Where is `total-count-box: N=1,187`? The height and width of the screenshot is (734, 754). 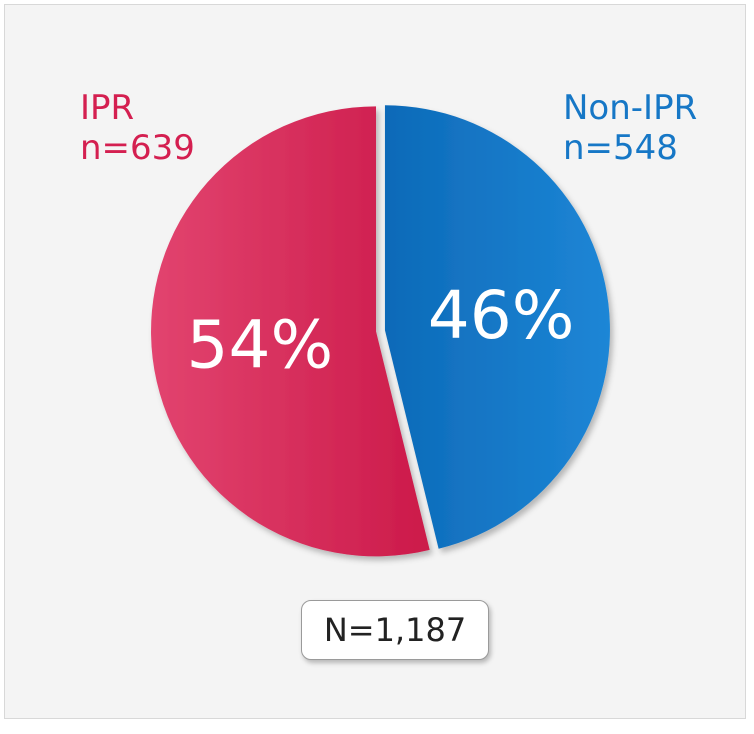 total-count-box: N=1,187 is located at coordinates (395, 630).